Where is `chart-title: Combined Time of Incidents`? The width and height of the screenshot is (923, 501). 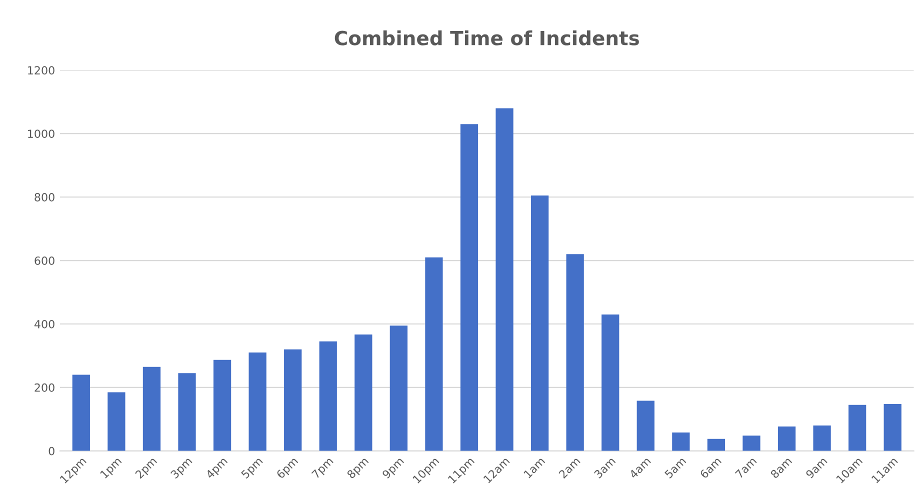 chart-title: Combined Time of Incidents is located at coordinates (486, 38).